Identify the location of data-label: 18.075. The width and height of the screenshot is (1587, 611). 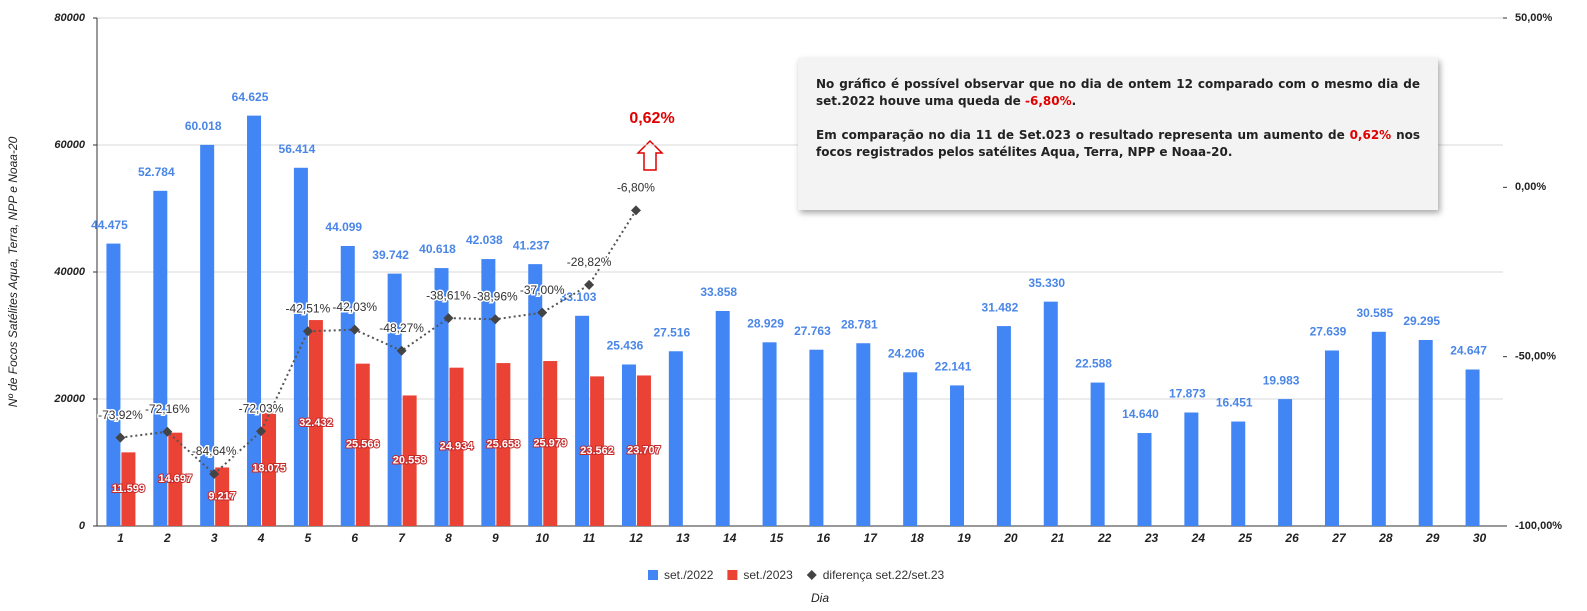
(269, 469).